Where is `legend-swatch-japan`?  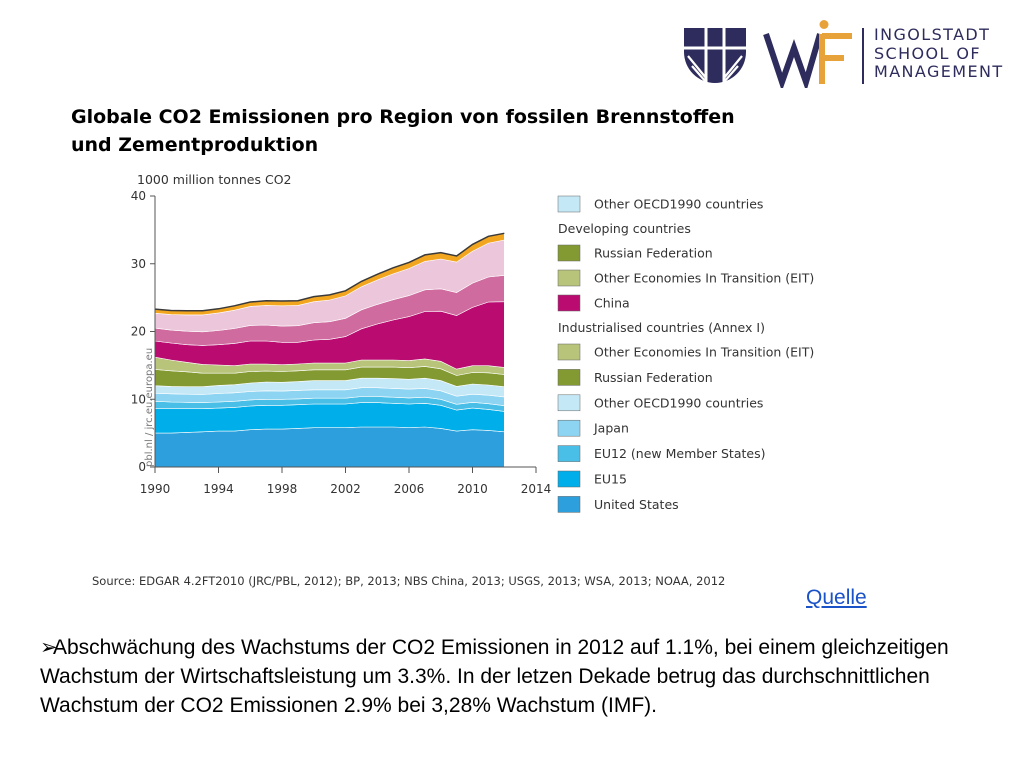
legend-swatch-japan is located at coordinates (569, 428).